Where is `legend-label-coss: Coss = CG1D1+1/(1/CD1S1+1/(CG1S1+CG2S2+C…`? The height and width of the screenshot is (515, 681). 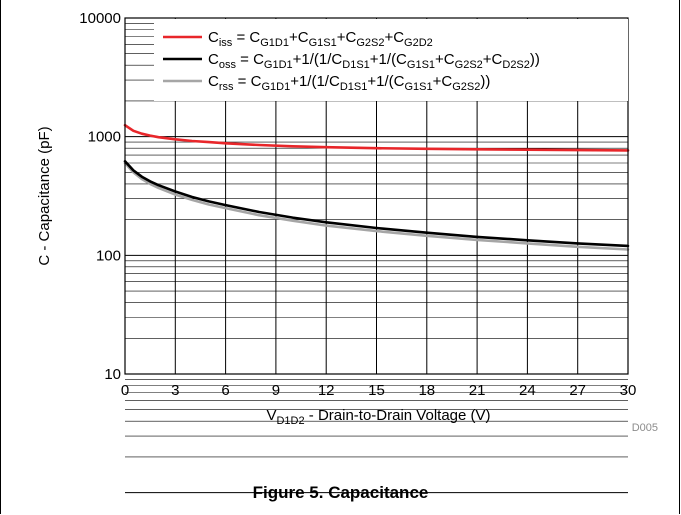
legend-label-coss: Coss = CG1D1+1/(1/CD1S1+1/(CG1S1+CG2S2+C… is located at coordinates (374, 61).